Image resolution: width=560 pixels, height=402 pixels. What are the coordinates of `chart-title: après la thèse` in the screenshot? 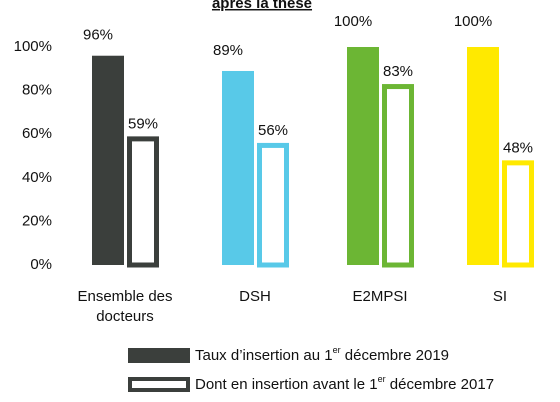 It's located at (262, 6).